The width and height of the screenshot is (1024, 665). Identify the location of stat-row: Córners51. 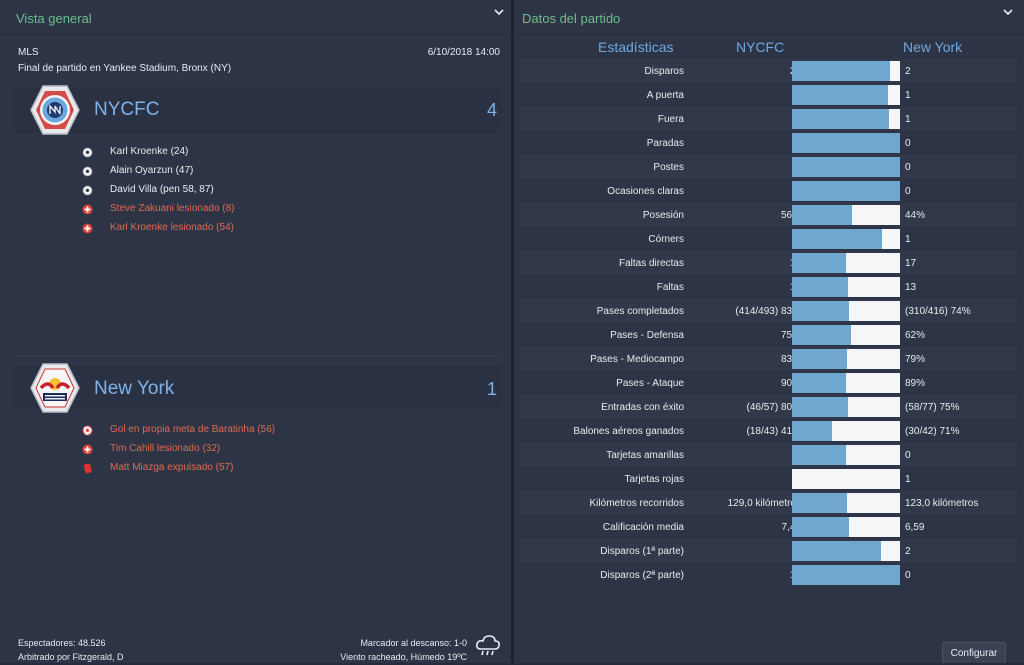
(768, 239).